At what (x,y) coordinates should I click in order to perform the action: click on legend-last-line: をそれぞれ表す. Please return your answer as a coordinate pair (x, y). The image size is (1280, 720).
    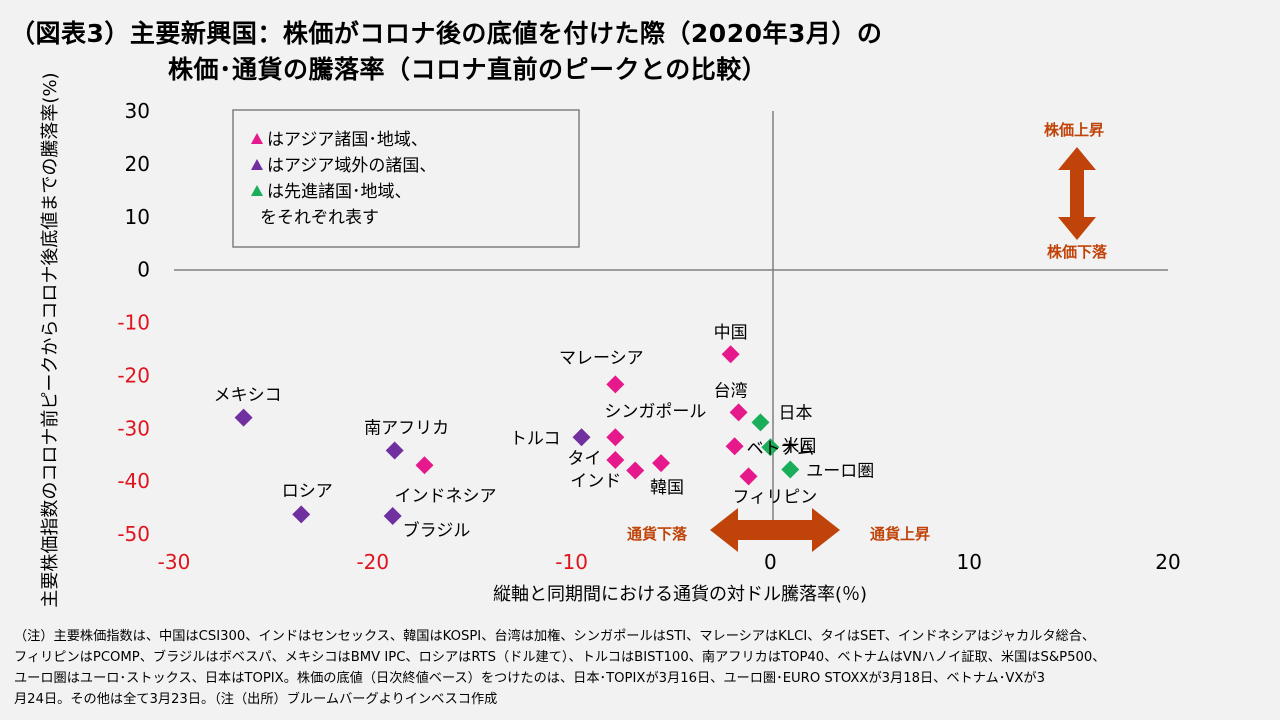
    Looking at the image, I should click on (319, 218).